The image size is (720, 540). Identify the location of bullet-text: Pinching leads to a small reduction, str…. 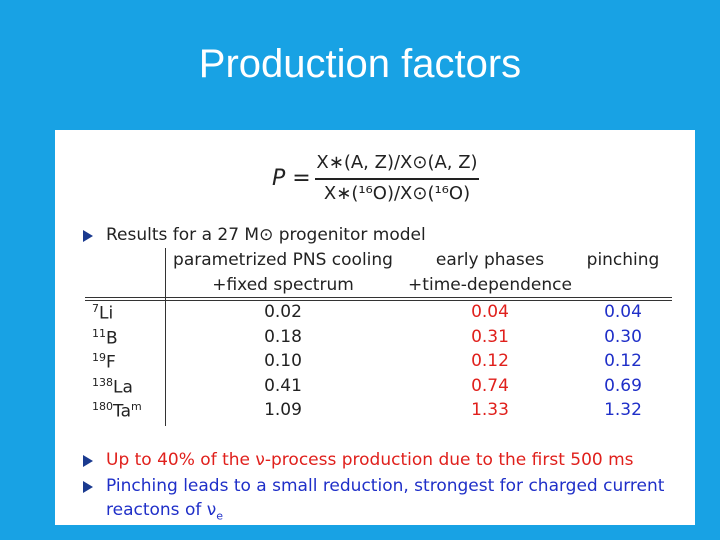
(385, 486).